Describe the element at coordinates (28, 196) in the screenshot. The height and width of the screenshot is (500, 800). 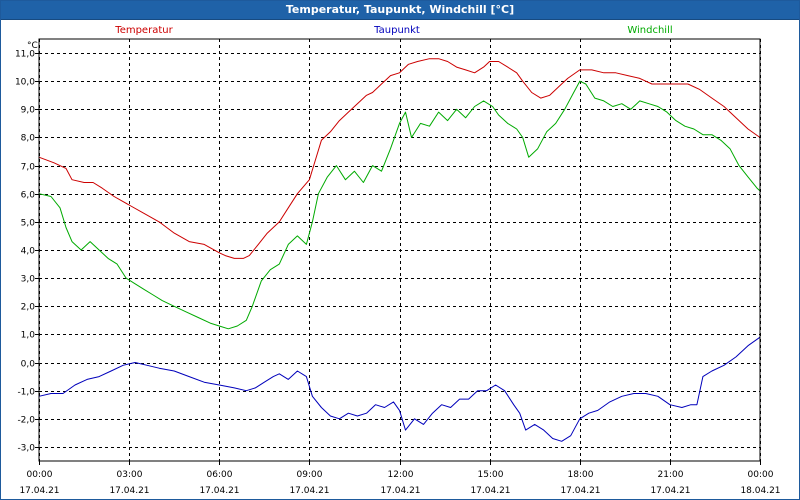
I see `y-tick-label: 6,0` at that location.